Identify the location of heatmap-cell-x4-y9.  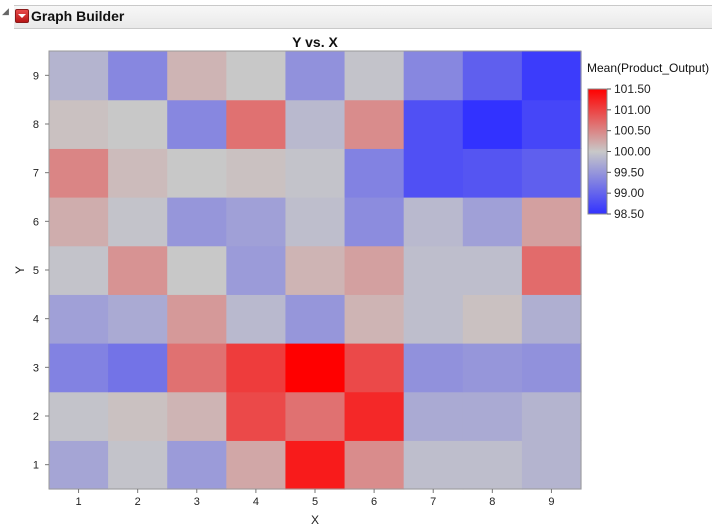
(256, 76).